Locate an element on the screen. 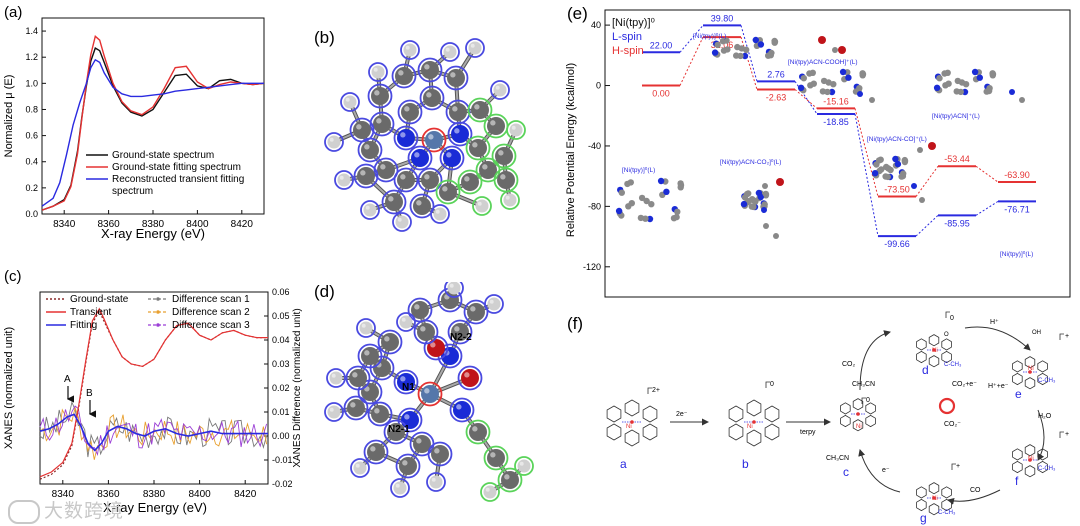 This screenshot has width=1080, height=526. panel-c-ylabel: XANES (normalized unit) is located at coordinates (9, 388).